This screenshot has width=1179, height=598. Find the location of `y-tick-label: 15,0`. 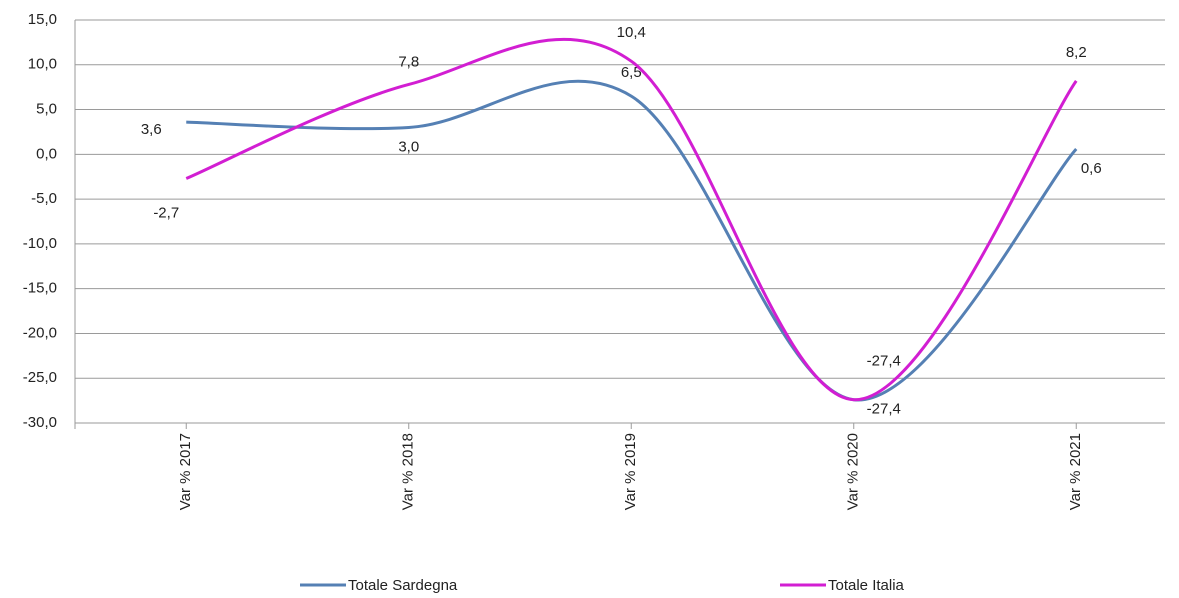

y-tick-label: 15,0 is located at coordinates (42, 19).